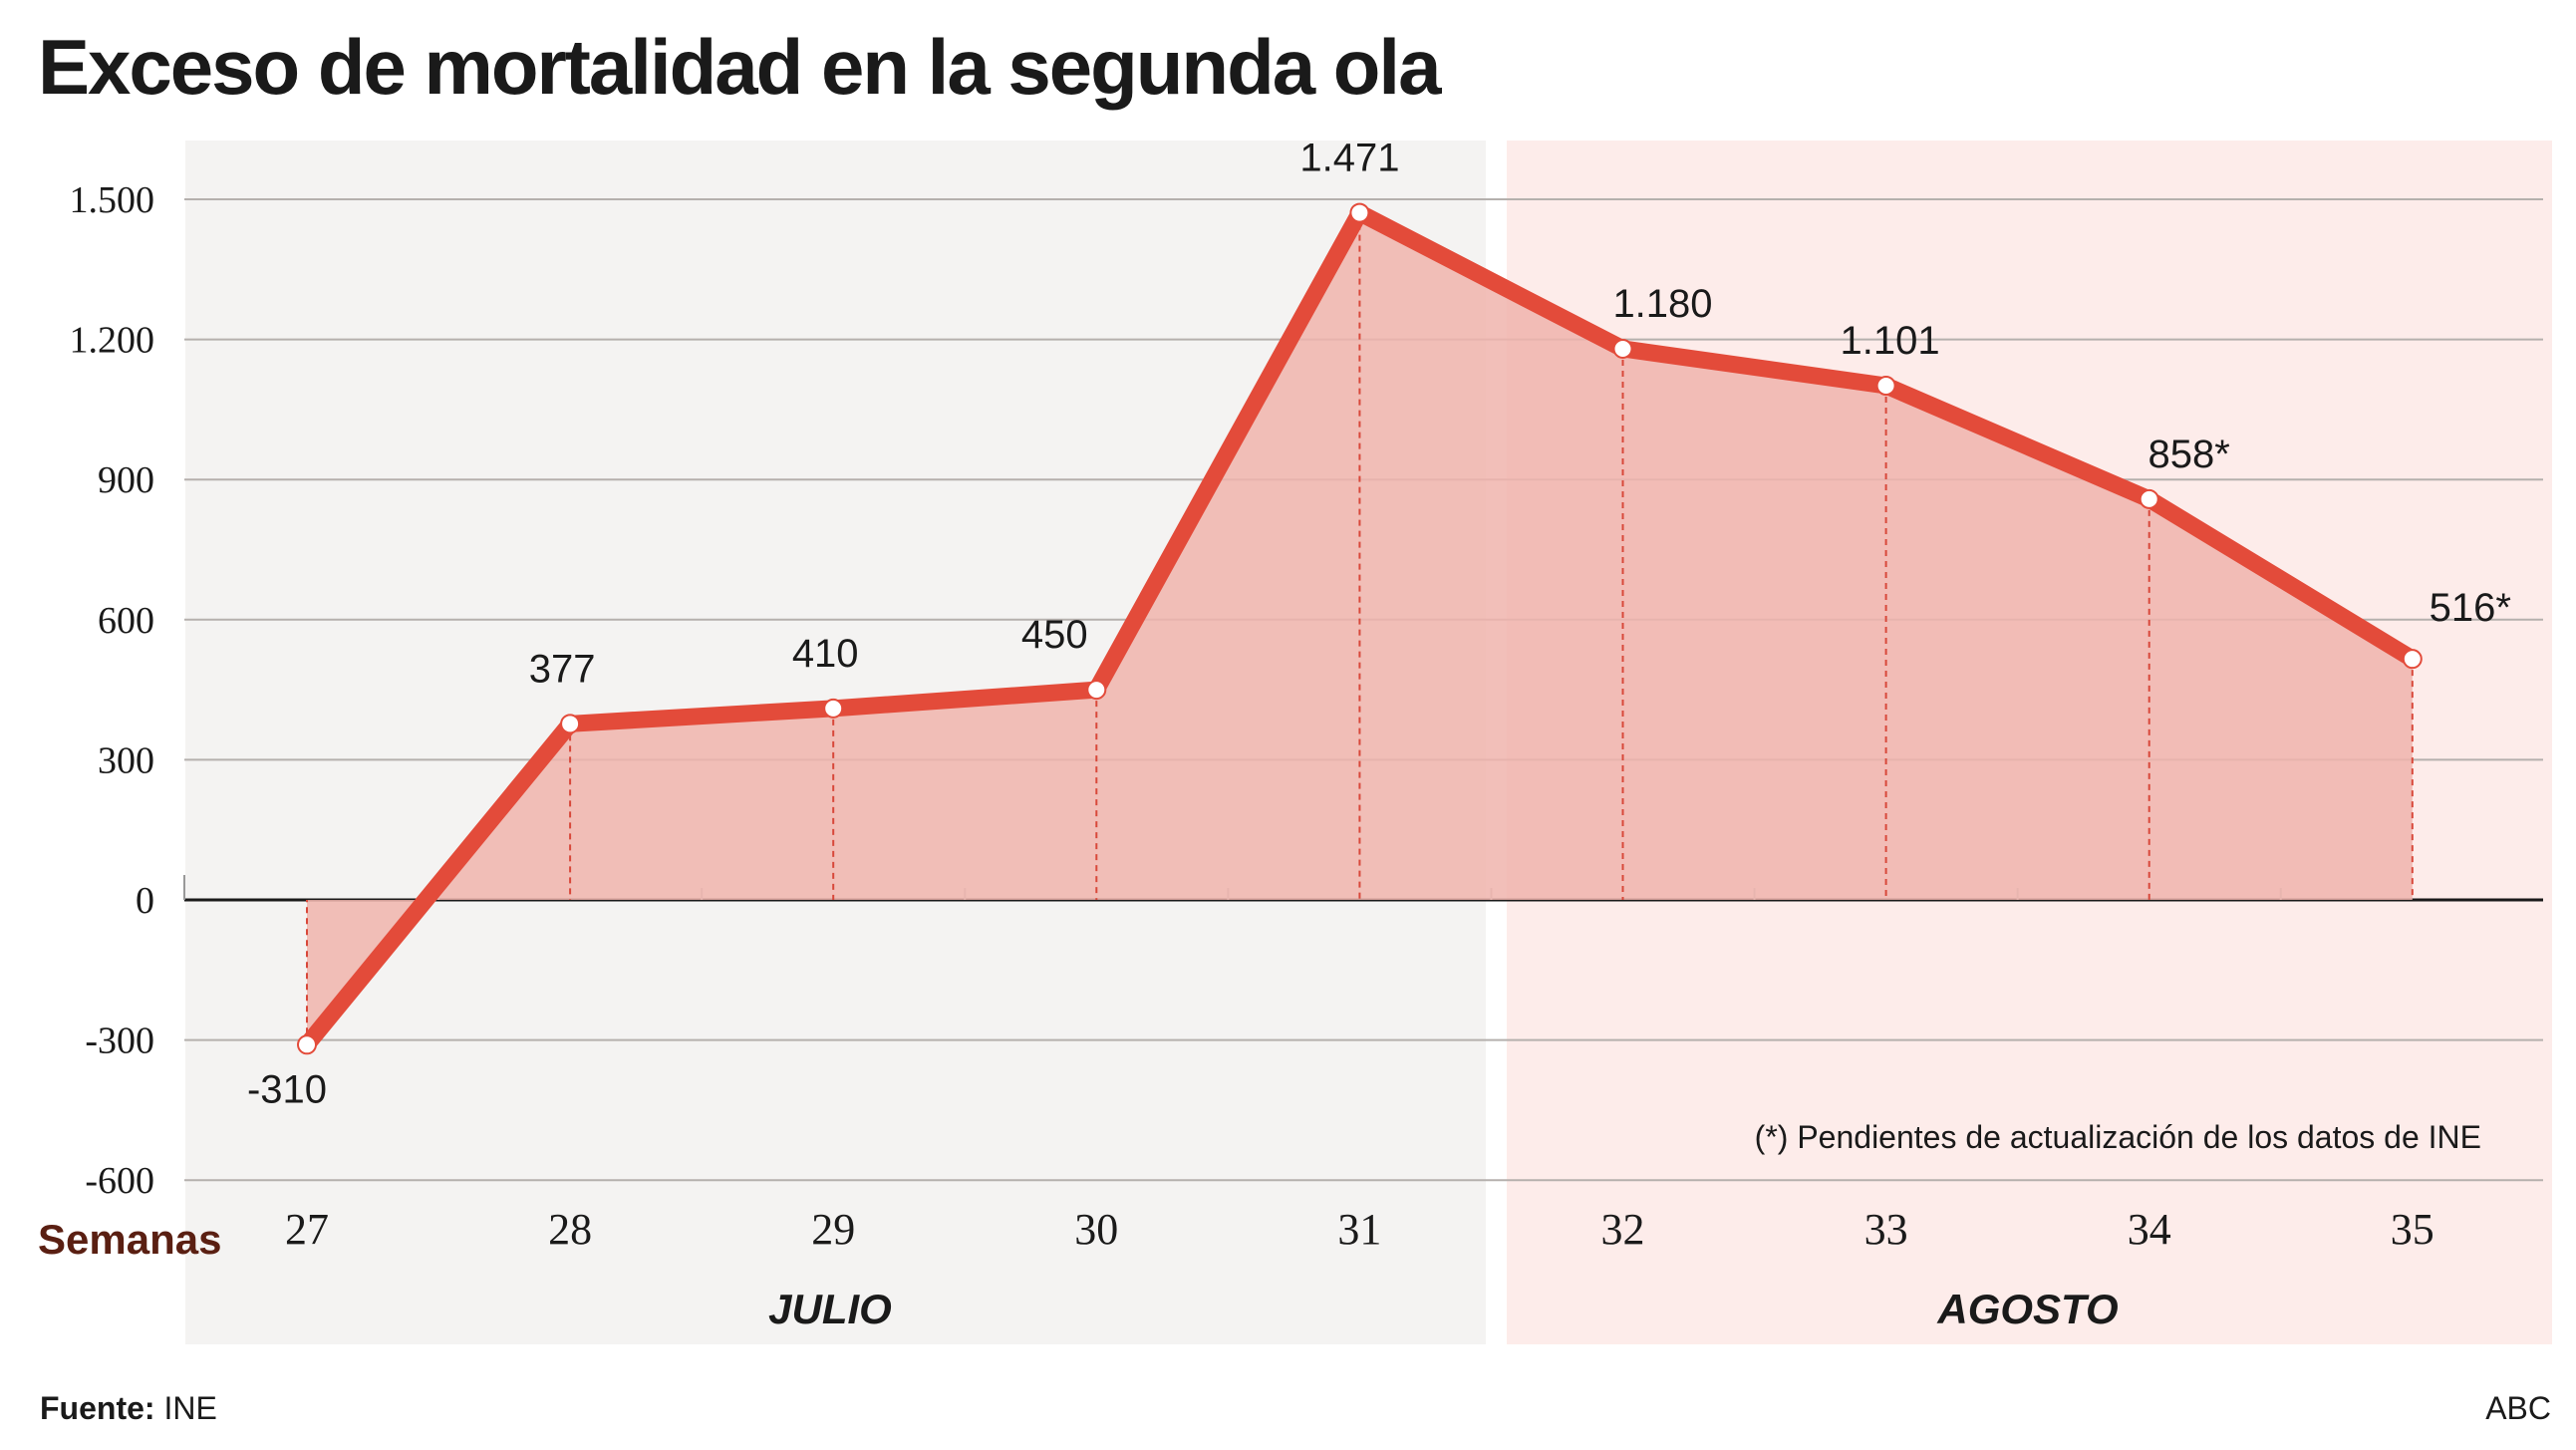 The width and height of the screenshot is (2576, 1450). I want to click on data-label-week-34: 858*, so click(2189, 454).